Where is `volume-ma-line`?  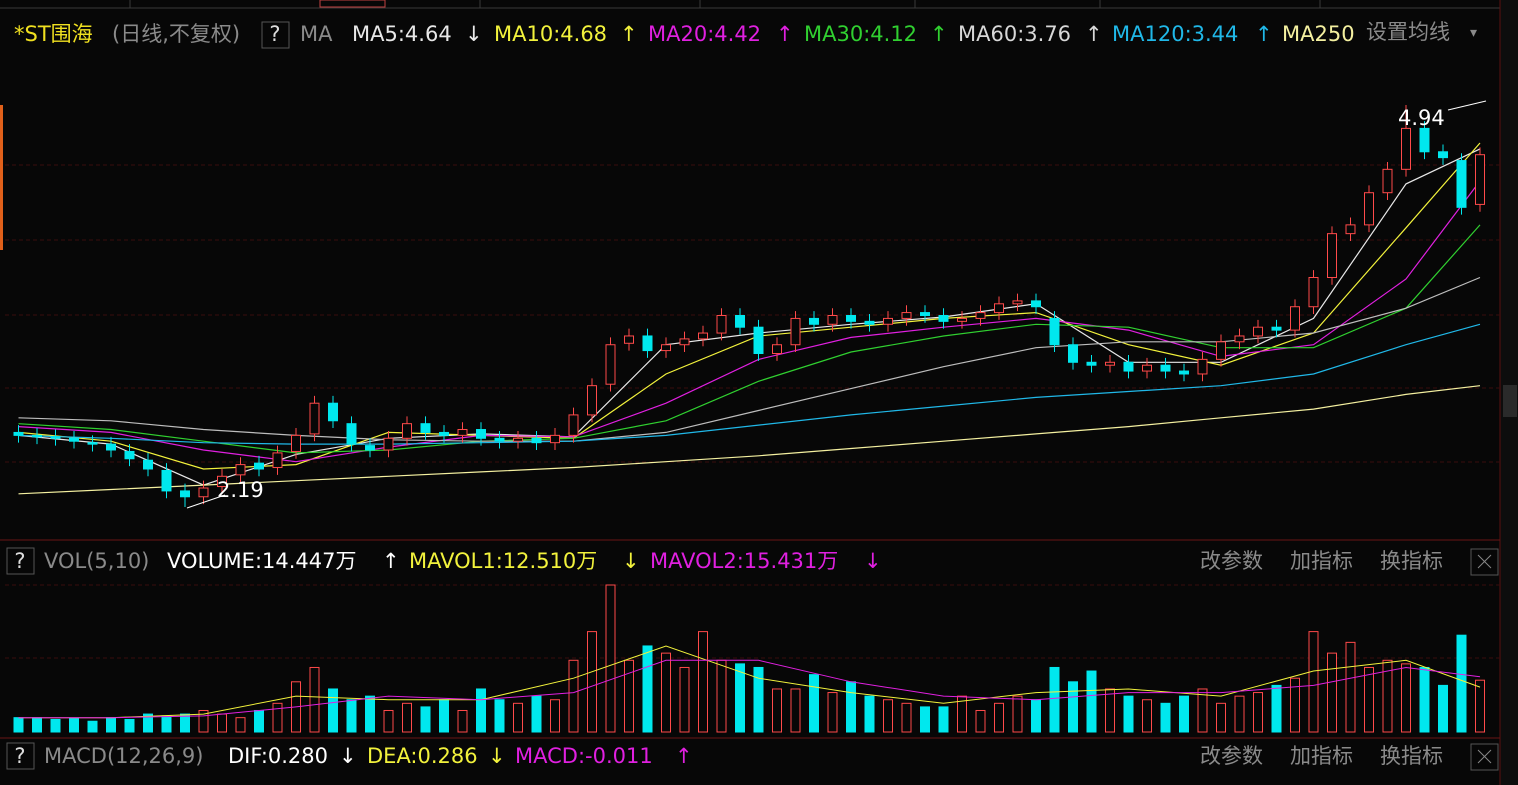 volume-ma-line is located at coordinates (749, 682).